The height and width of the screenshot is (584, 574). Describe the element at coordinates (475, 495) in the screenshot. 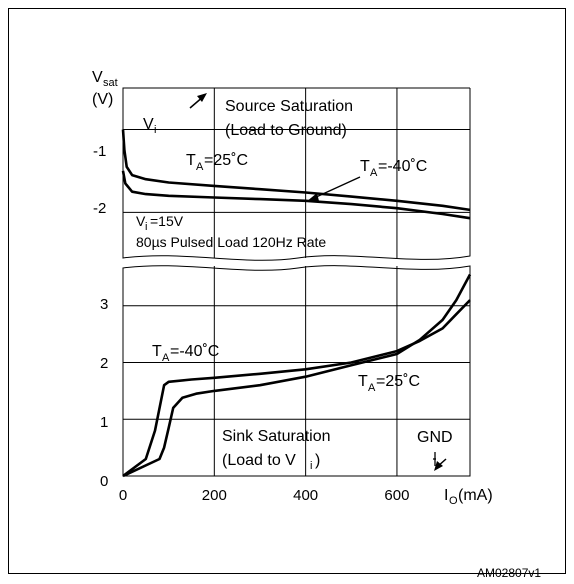

I see `svg-text: (mA)` at that location.